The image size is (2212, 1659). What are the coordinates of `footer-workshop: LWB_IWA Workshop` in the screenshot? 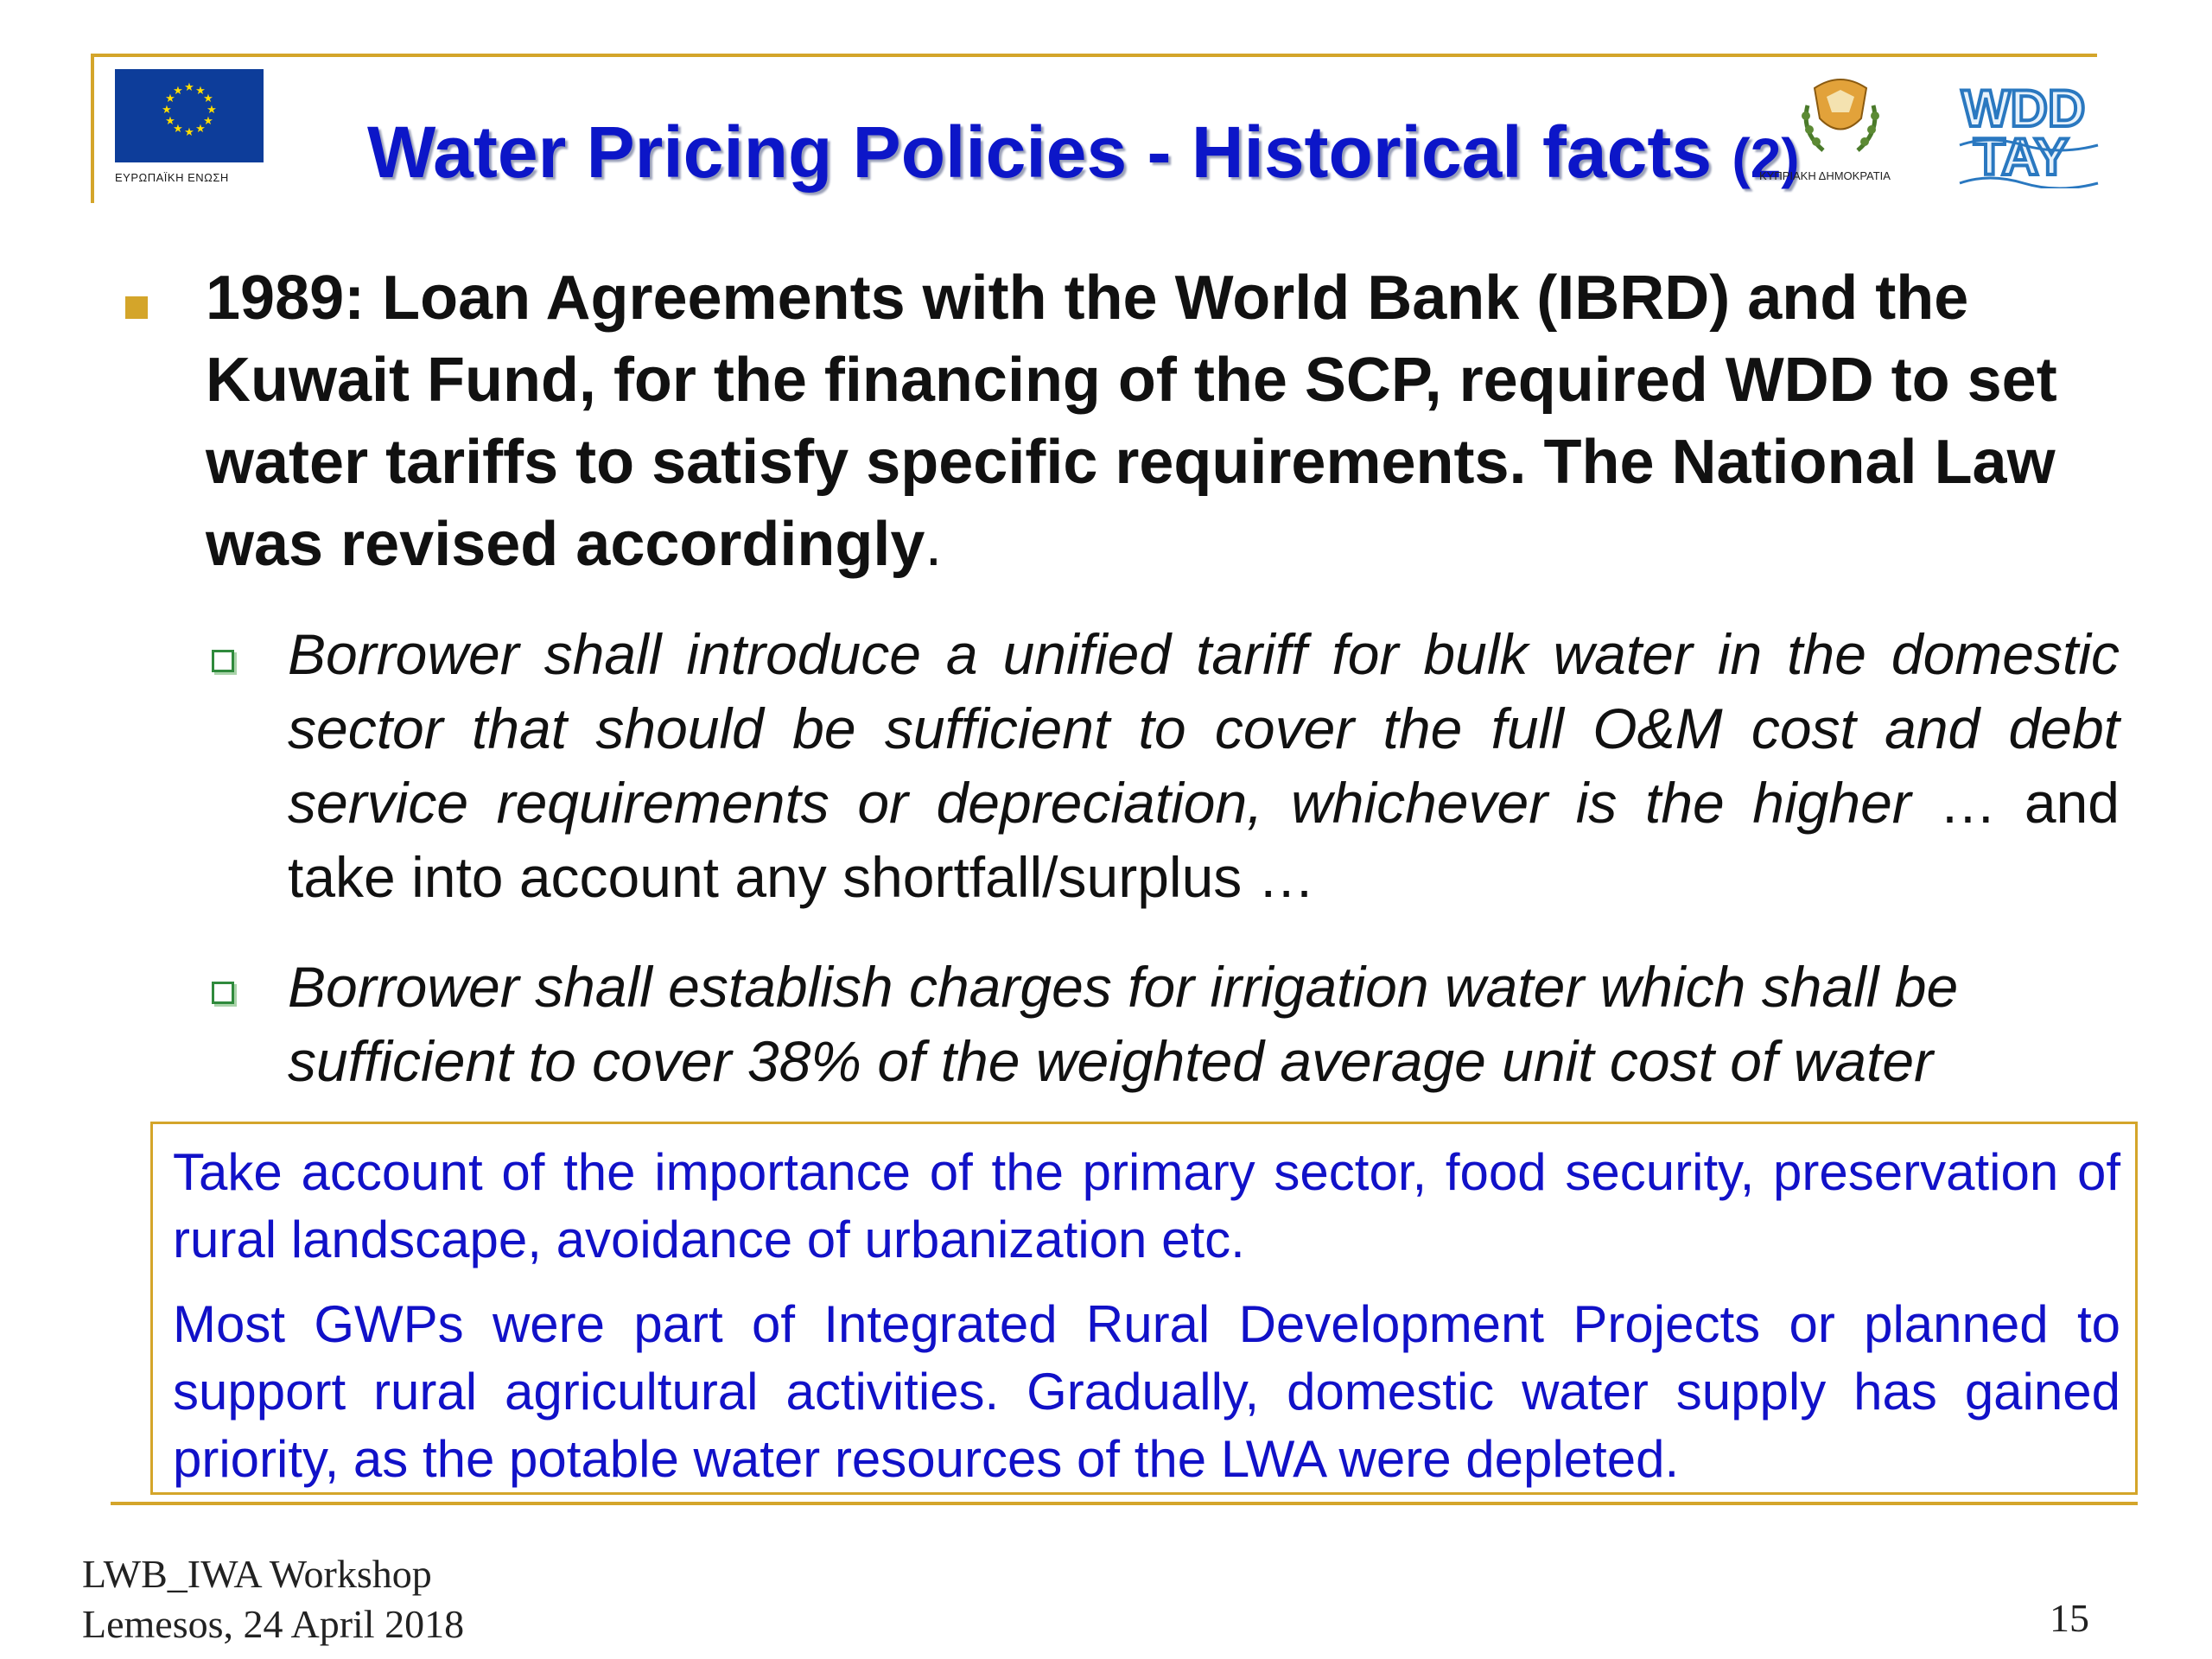 It's located at (257, 1574).